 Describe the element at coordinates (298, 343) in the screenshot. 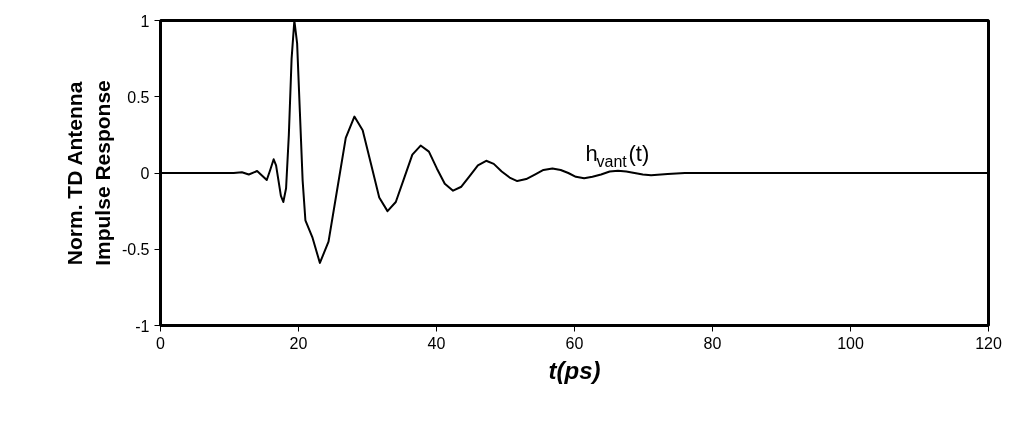

I see `x-tick-label: 20` at that location.